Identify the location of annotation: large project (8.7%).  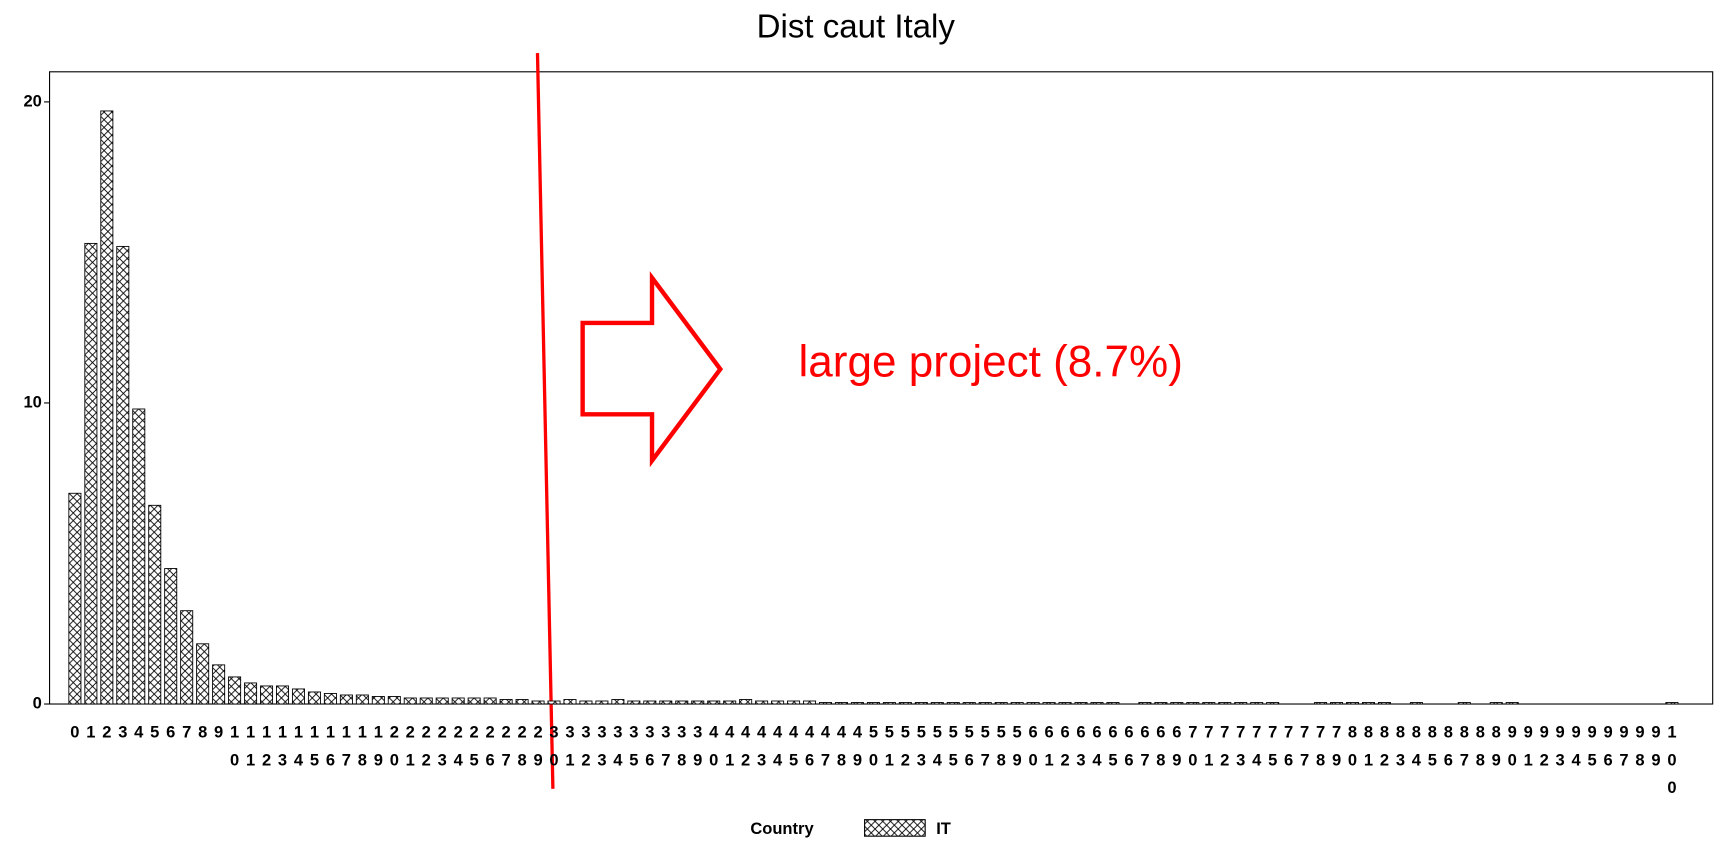
(991, 361).